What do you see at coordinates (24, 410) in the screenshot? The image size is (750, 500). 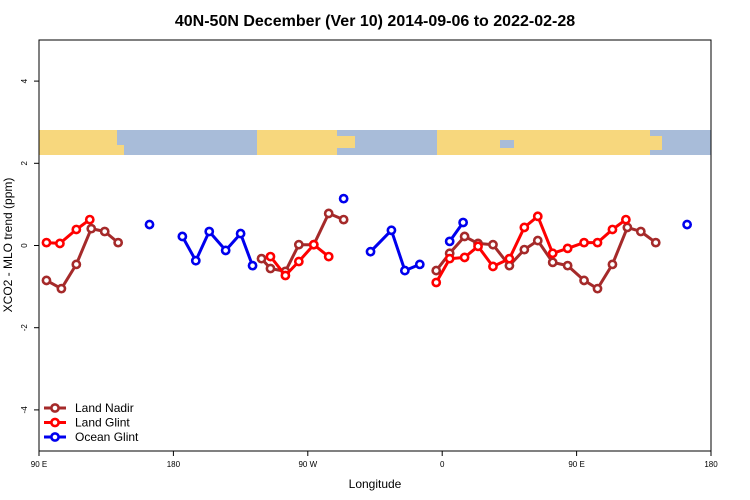 I see `y-tick-label: -4` at bounding box center [24, 410].